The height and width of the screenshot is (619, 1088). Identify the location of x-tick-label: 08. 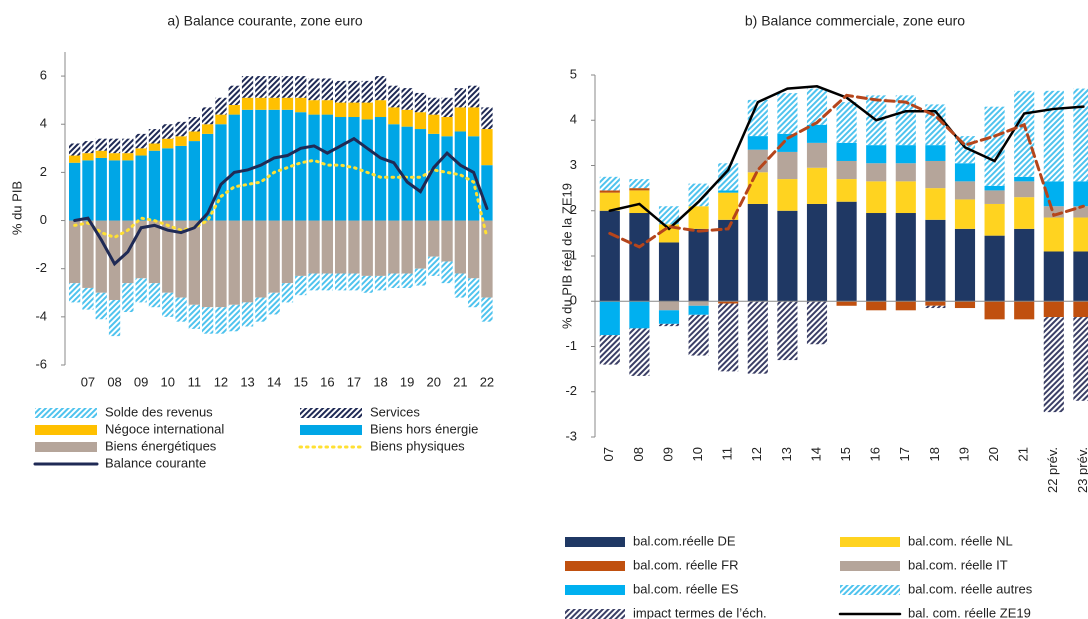
(114, 381).